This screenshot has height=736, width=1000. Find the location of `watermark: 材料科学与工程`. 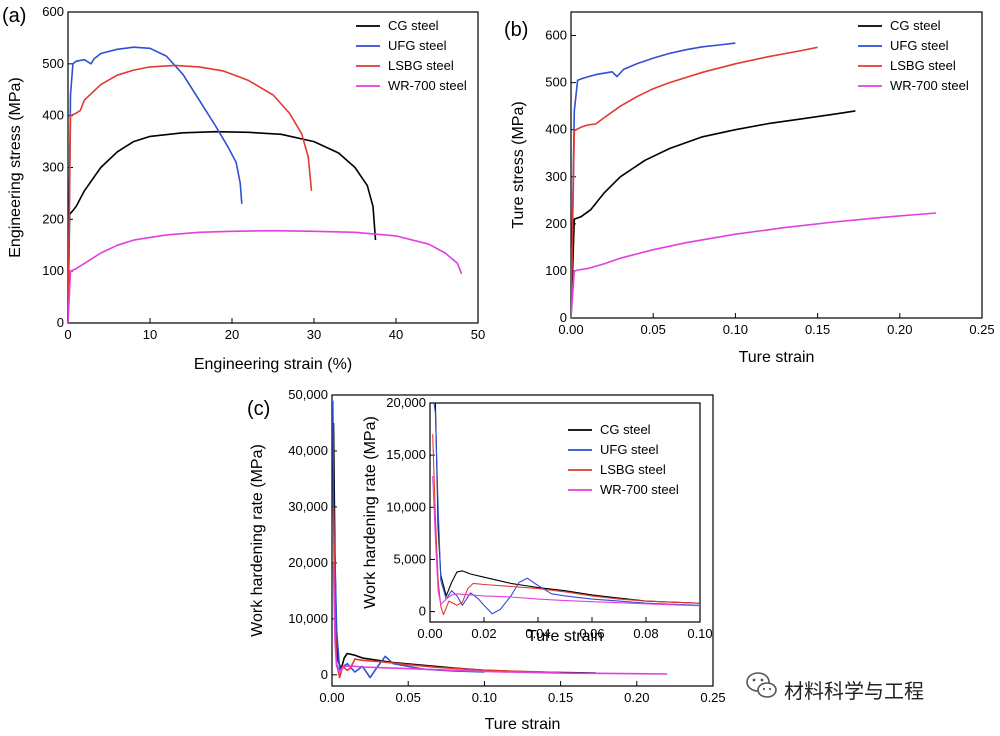

watermark: 材料科学与工程 is located at coordinates (835, 687).